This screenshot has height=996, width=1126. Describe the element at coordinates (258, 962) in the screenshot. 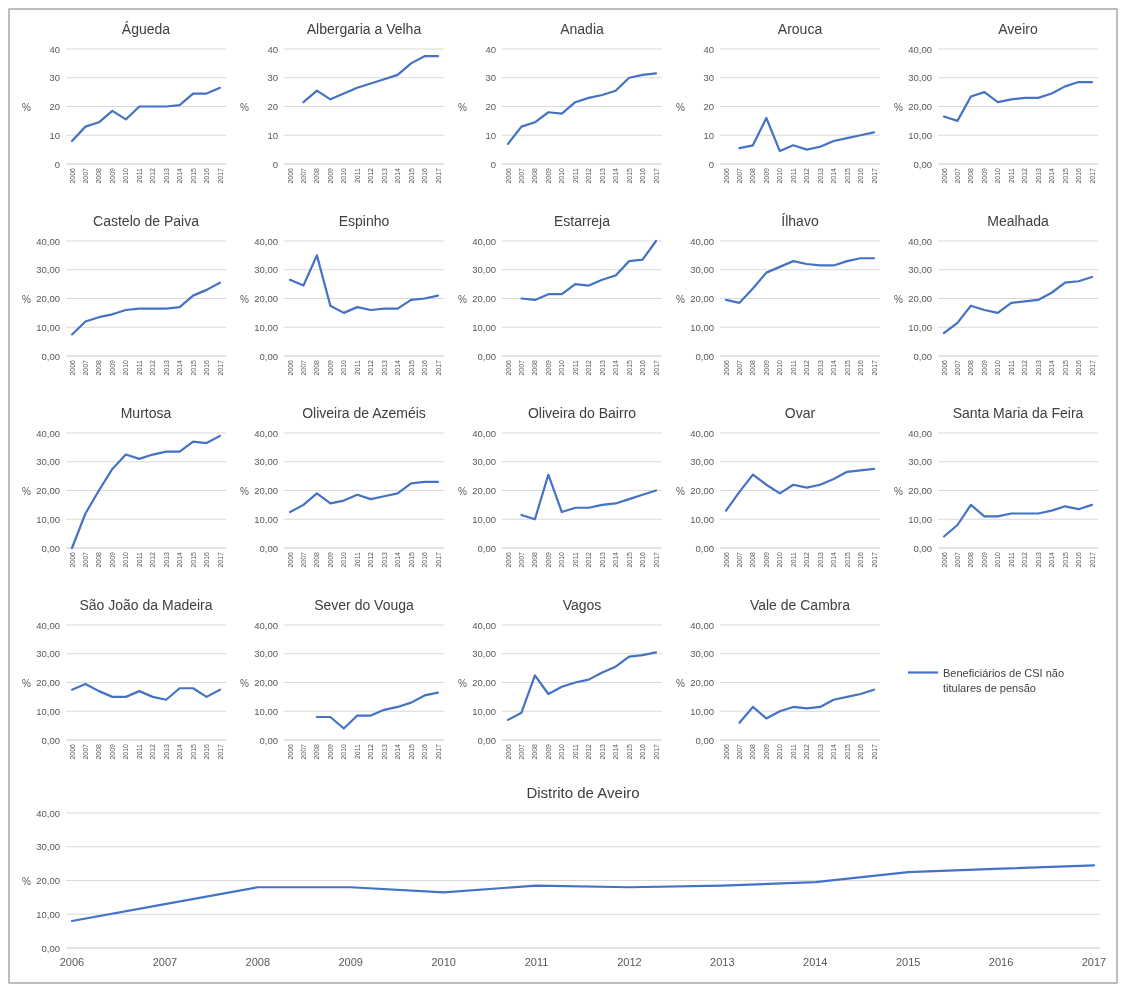

I see `x-tick-label: 2008` at that location.